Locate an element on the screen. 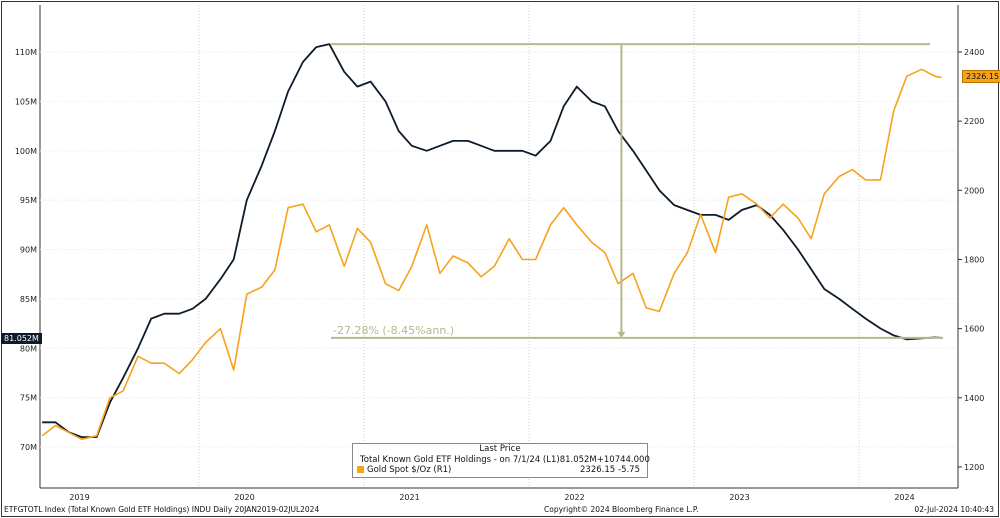  x-tick-label: 2022 is located at coordinates (574, 497).